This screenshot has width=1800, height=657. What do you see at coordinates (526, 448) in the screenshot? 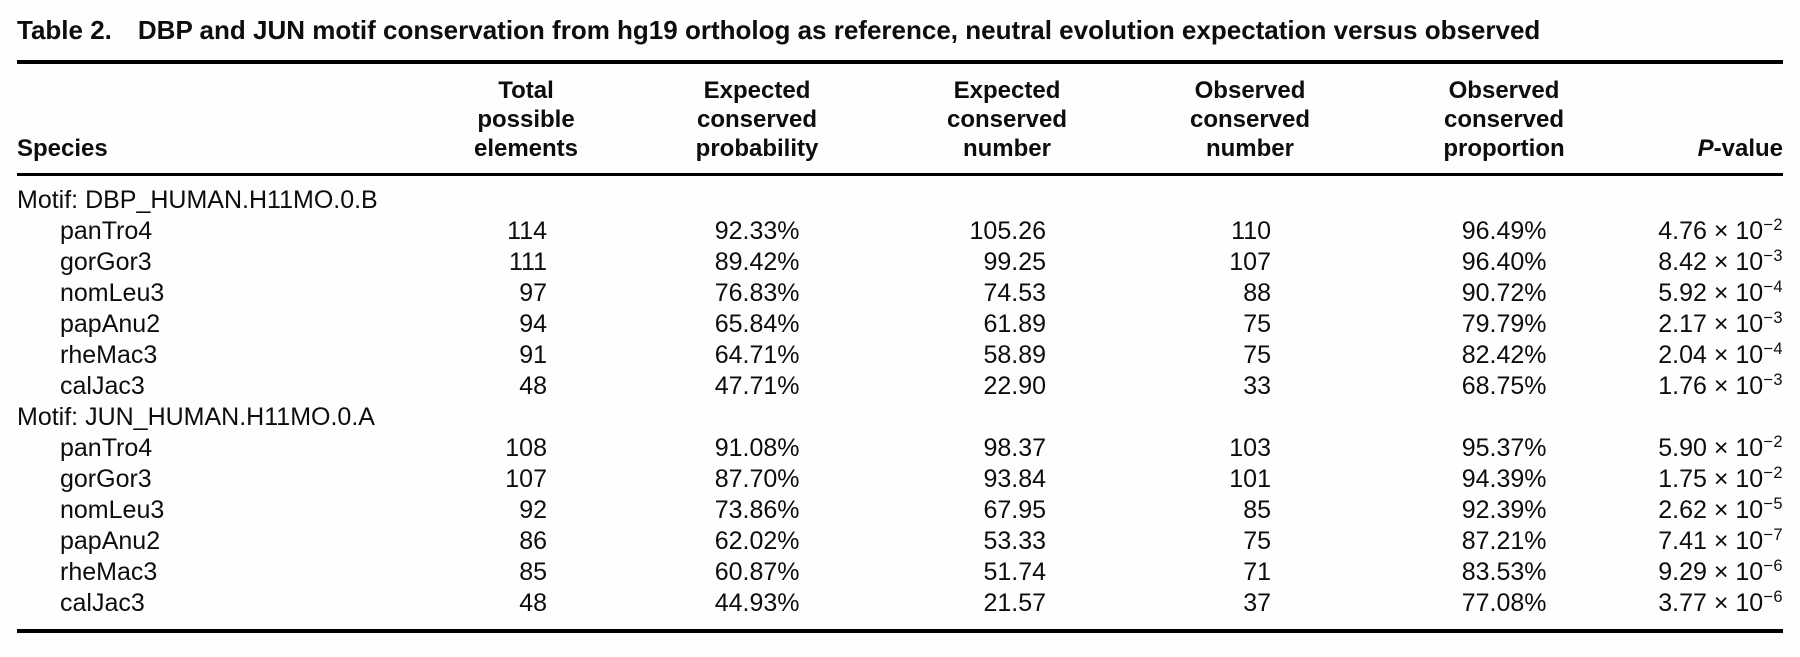
I see `total-possible-elements-cell-value: 108` at bounding box center [526, 448].